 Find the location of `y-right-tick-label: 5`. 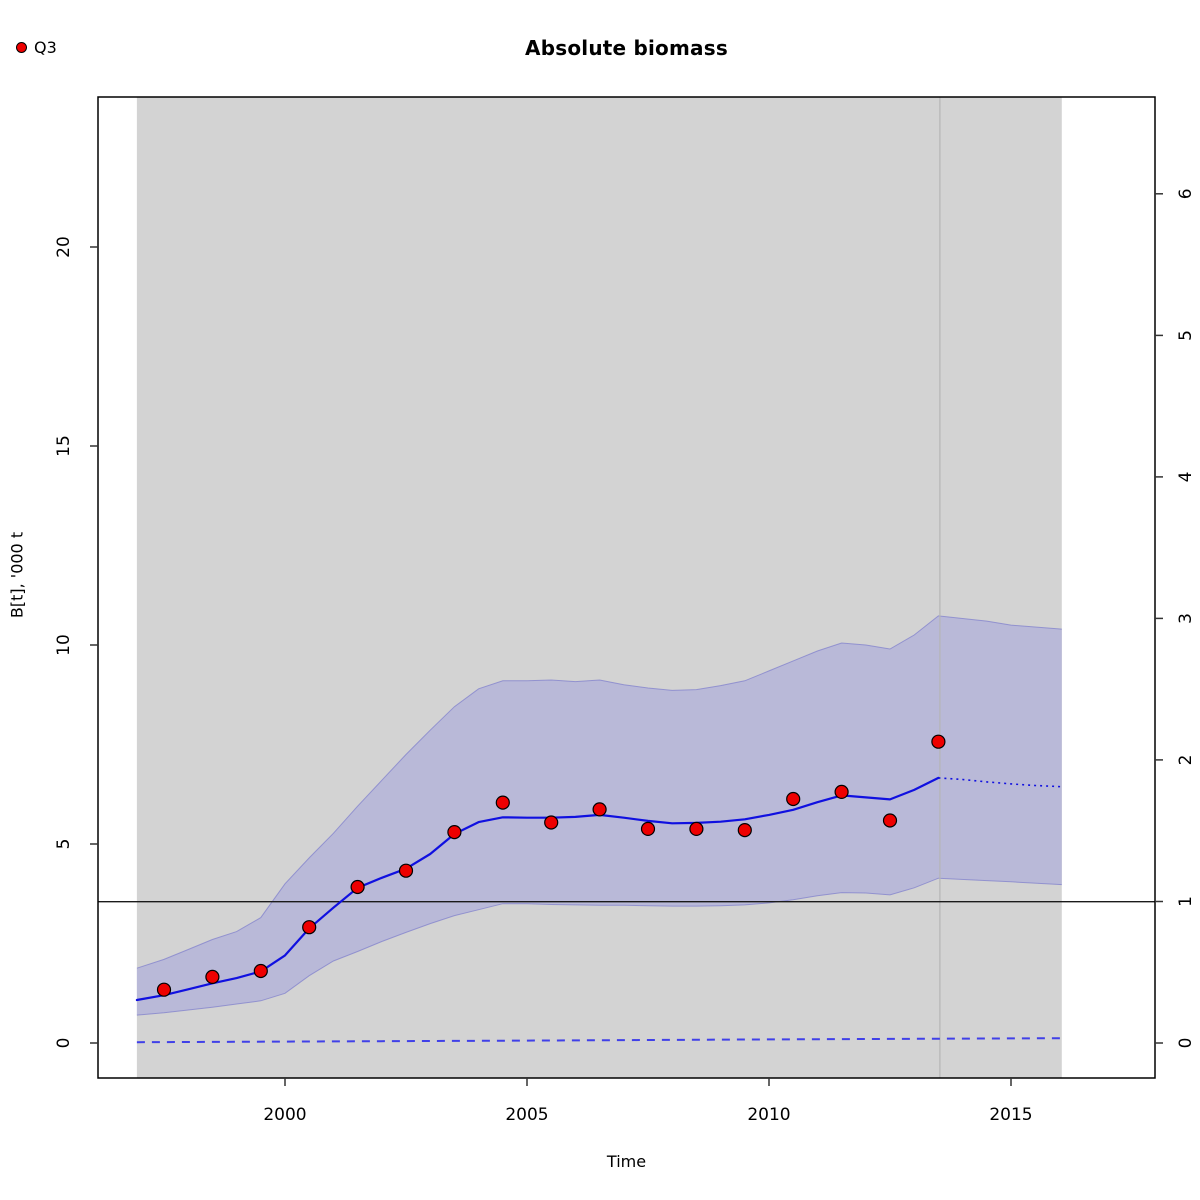

y-right-tick-label: 5 is located at coordinates (1186, 335).